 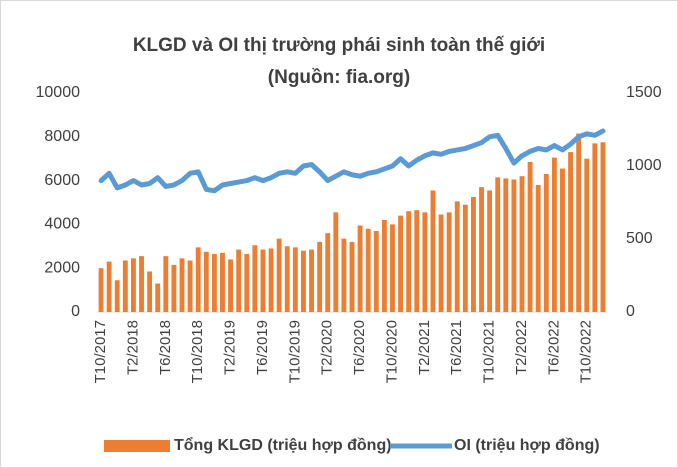 What do you see at coordinates (630, 311) in the screenshot?
I see `y2-tick-label: 0` at bounding box center [630, 311].